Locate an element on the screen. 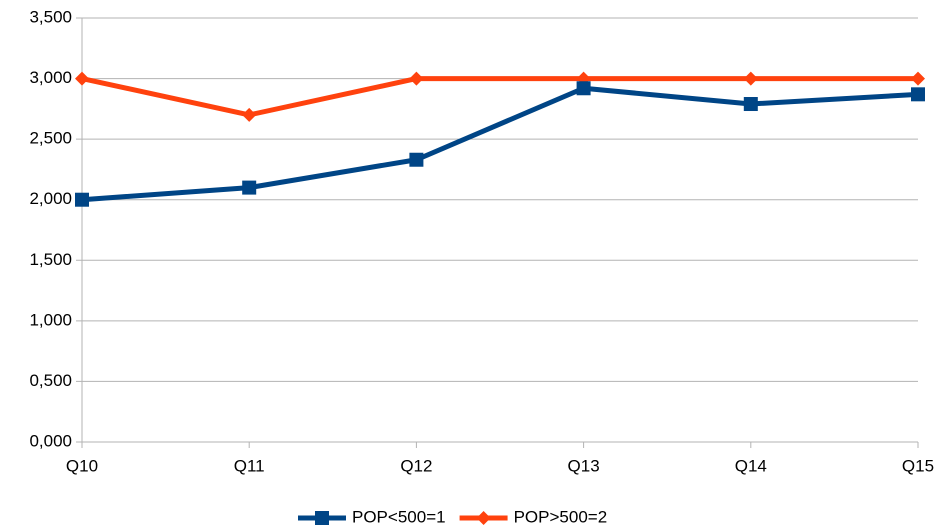 The height and width of the screenshot is (532, 945). x-tick-label: Q12 is located at coordinates (416, 465).